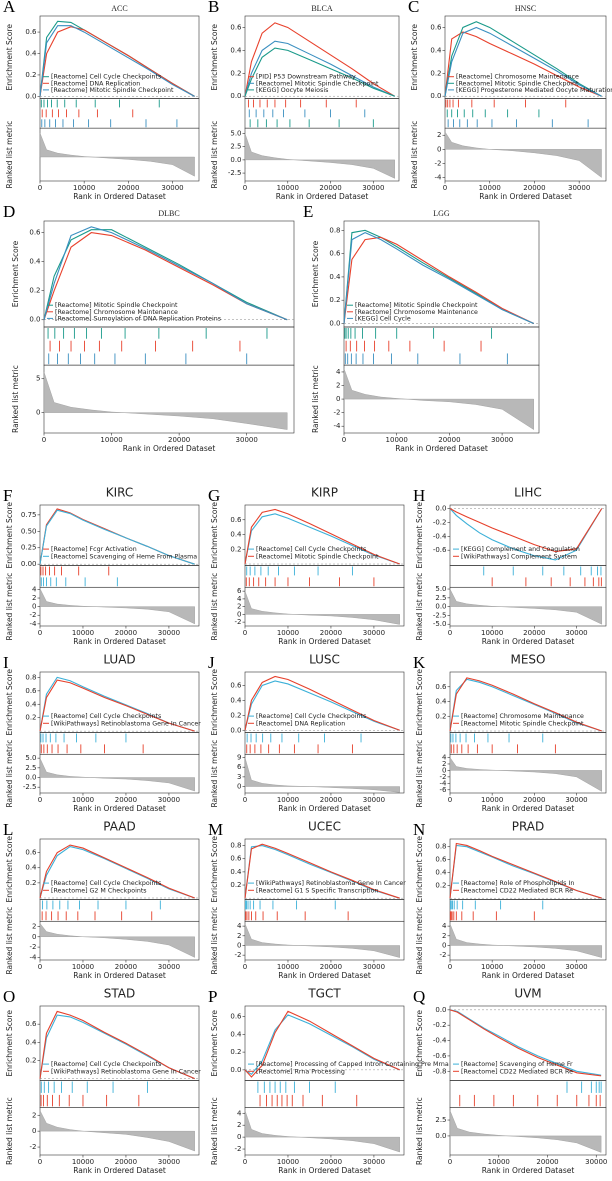 The height and width of the screenshot is (1181, 612). Describe the element at coordinates (38, 379) in the screenshot. I see `metric-y-tick-label: 5` at that location.